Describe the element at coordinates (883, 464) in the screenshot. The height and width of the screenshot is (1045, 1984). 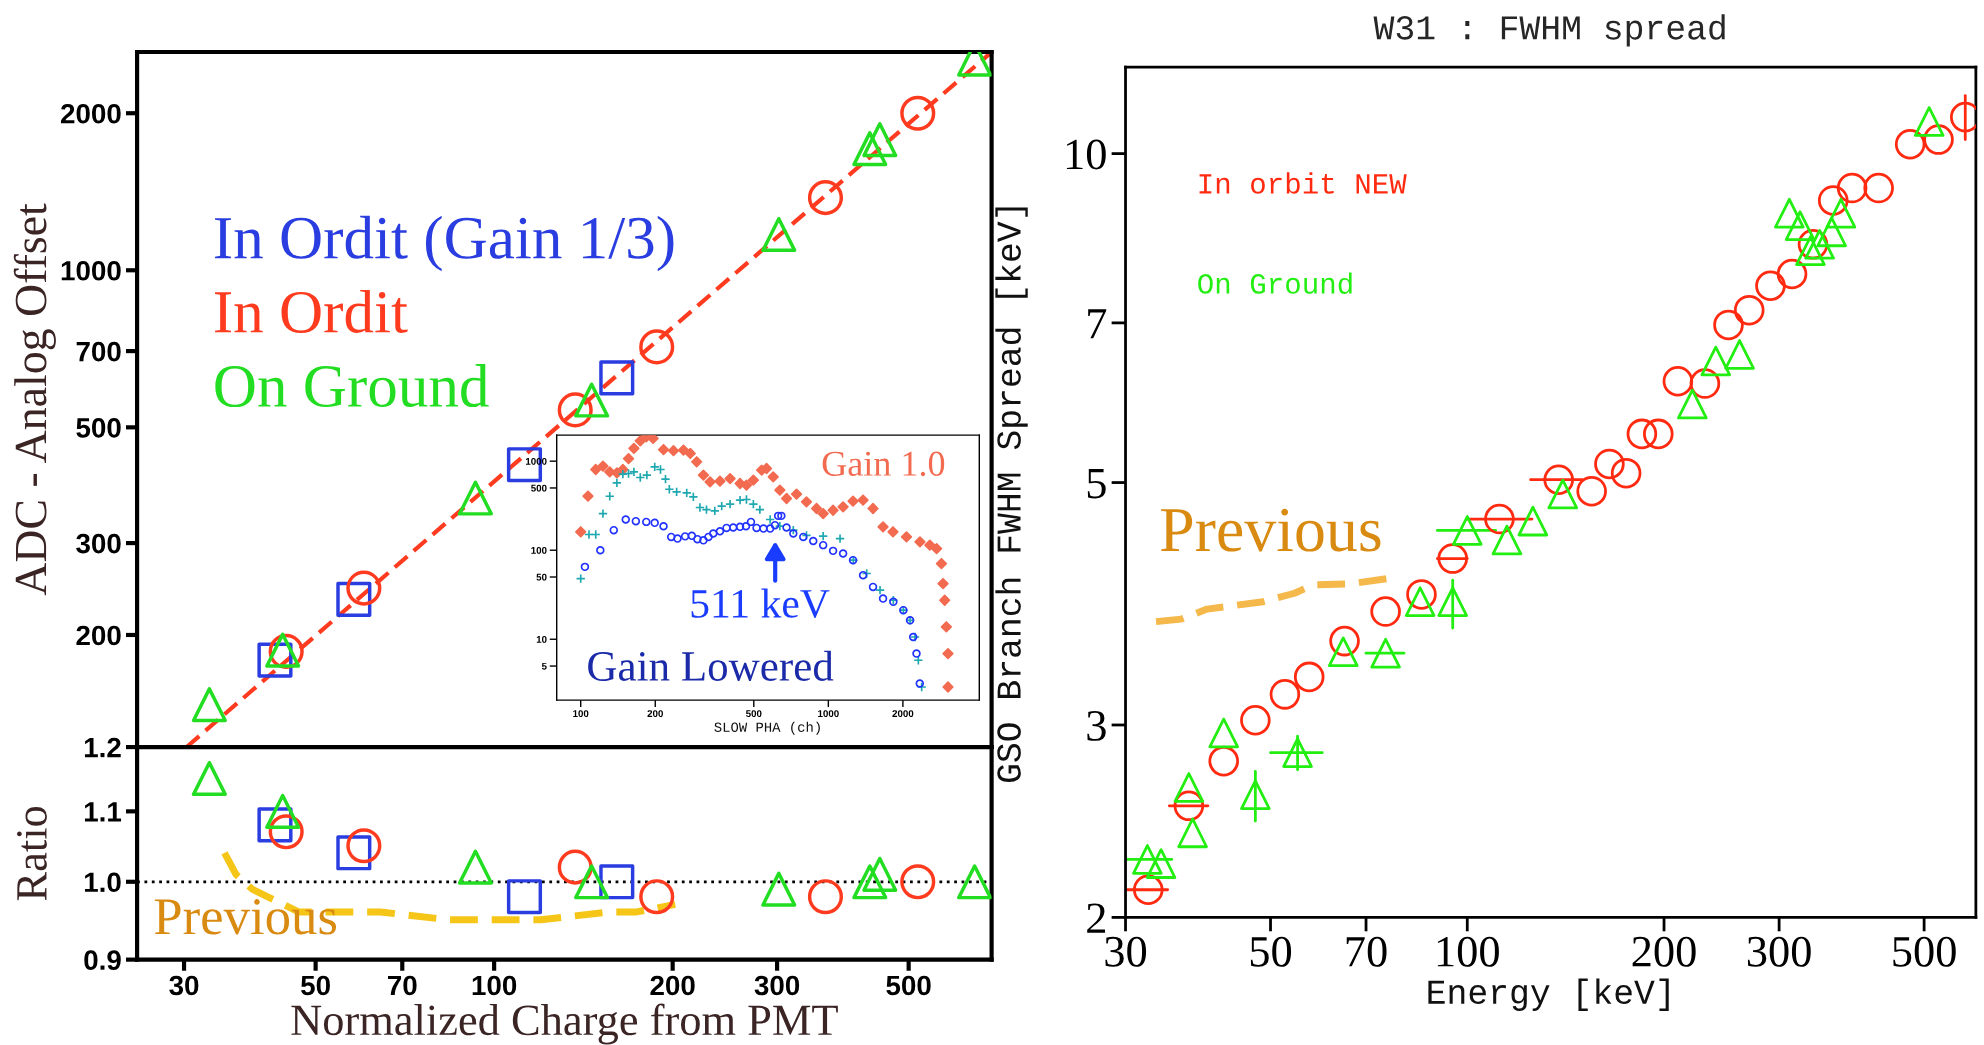
I see `annotation: Gain 1.0` at that location.